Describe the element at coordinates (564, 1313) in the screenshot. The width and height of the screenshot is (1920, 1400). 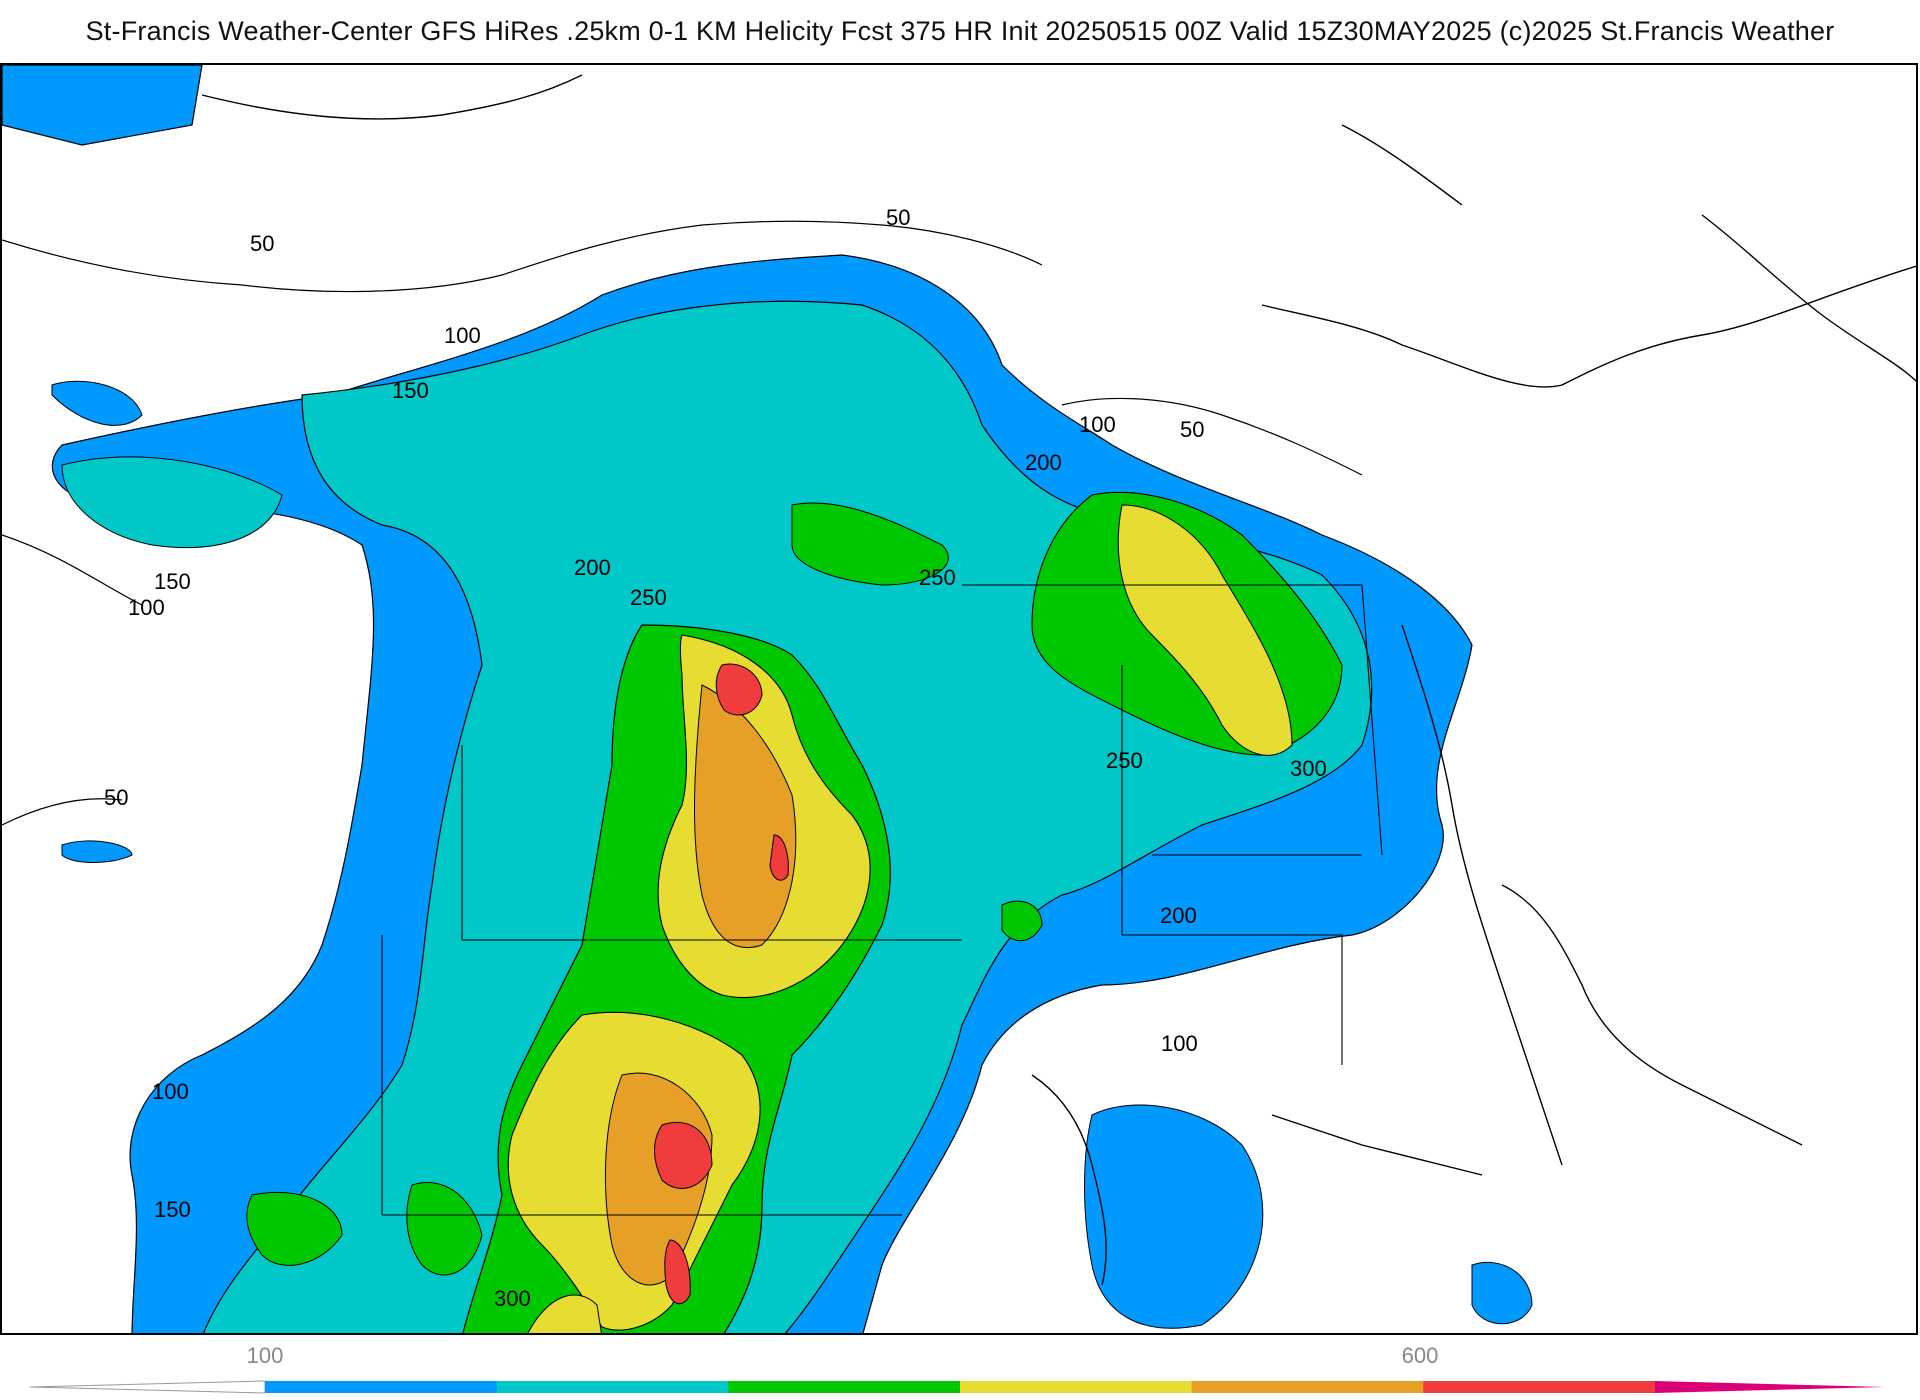
I see `band-400-patch` at that location.